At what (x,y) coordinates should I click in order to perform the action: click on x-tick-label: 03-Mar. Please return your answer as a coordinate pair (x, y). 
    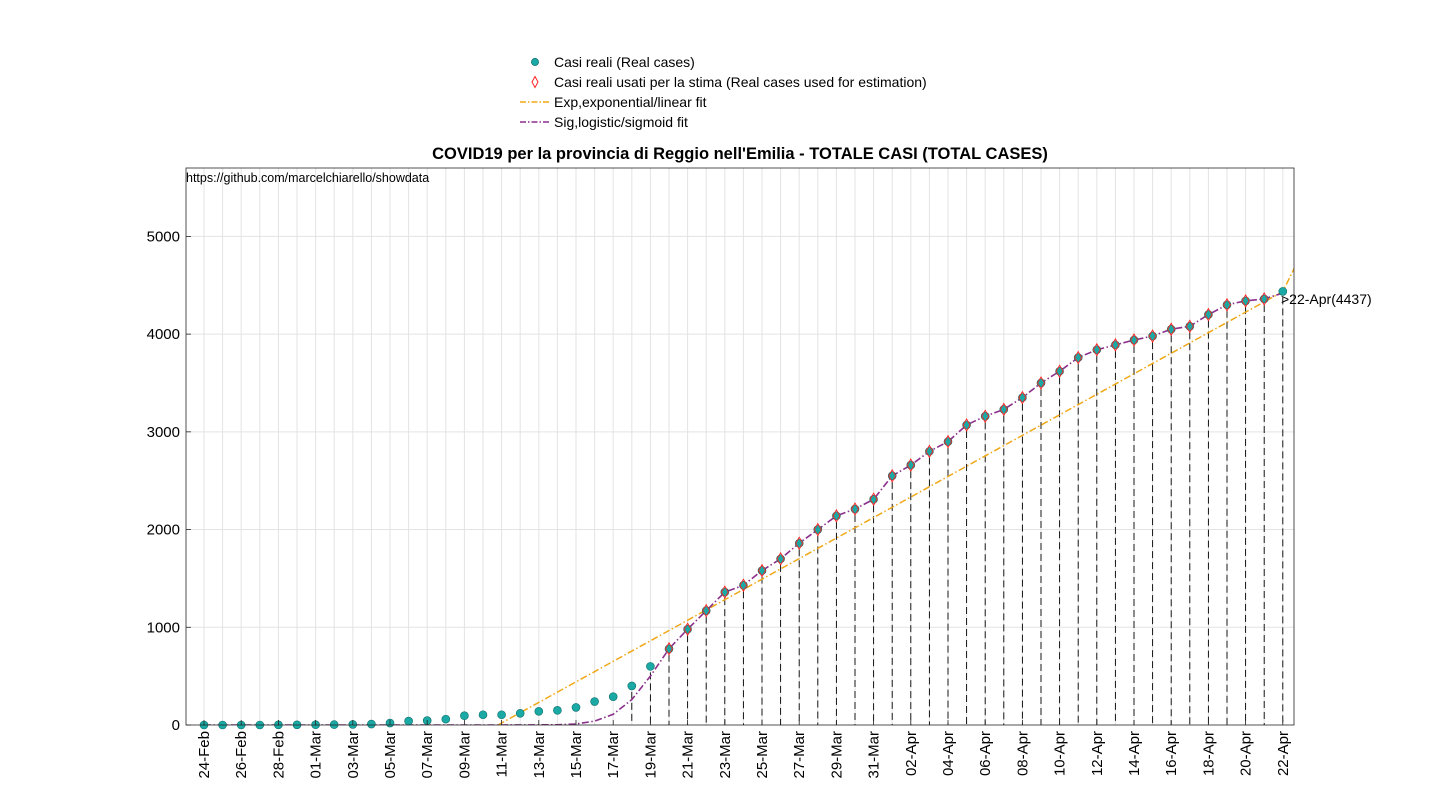
    Looking at the image, I should click on (353, 755).